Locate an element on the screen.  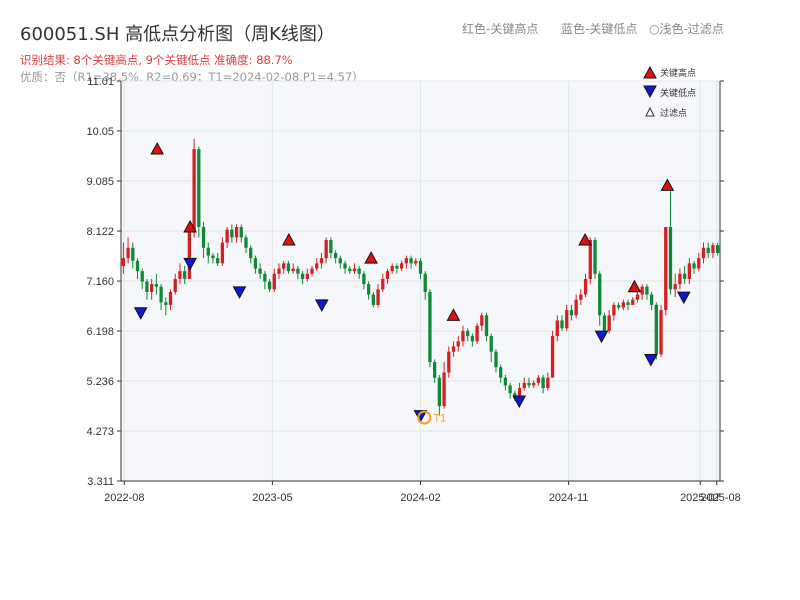
x-tick-label: 2024-02 is located at coordinates (420, 498).